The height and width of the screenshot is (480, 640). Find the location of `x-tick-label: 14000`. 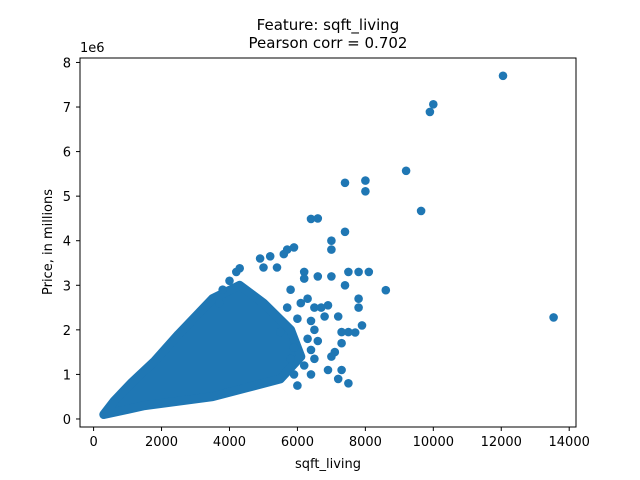

x-tick-label: 14000 is located at coordinates (569, 442).